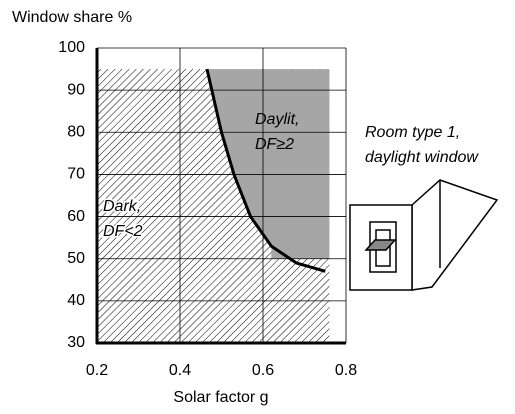 This screenshot has height=414, width=515. Describe the element at coordinates (76, 258) in the screenshot. I see `y-tick-label: 50` at that location.